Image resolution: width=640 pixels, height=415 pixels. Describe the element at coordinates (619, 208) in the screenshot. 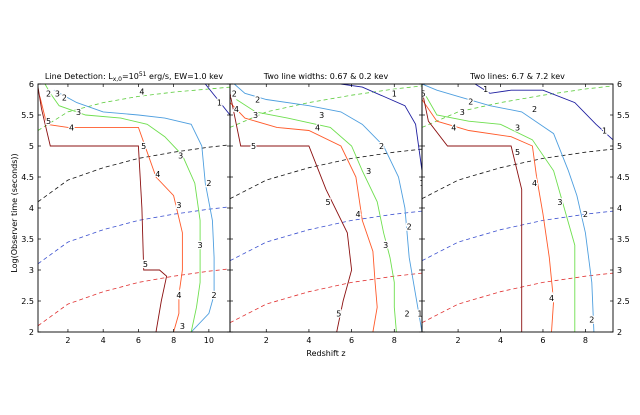

I see `y-tick-label-right: 4` at that location.